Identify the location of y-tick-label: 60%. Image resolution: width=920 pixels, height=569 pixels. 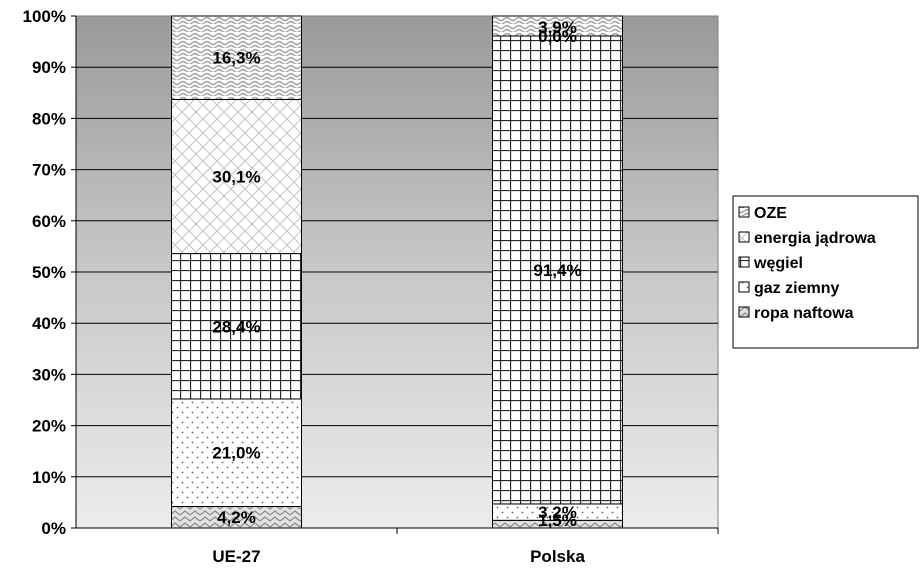
(49, 221).